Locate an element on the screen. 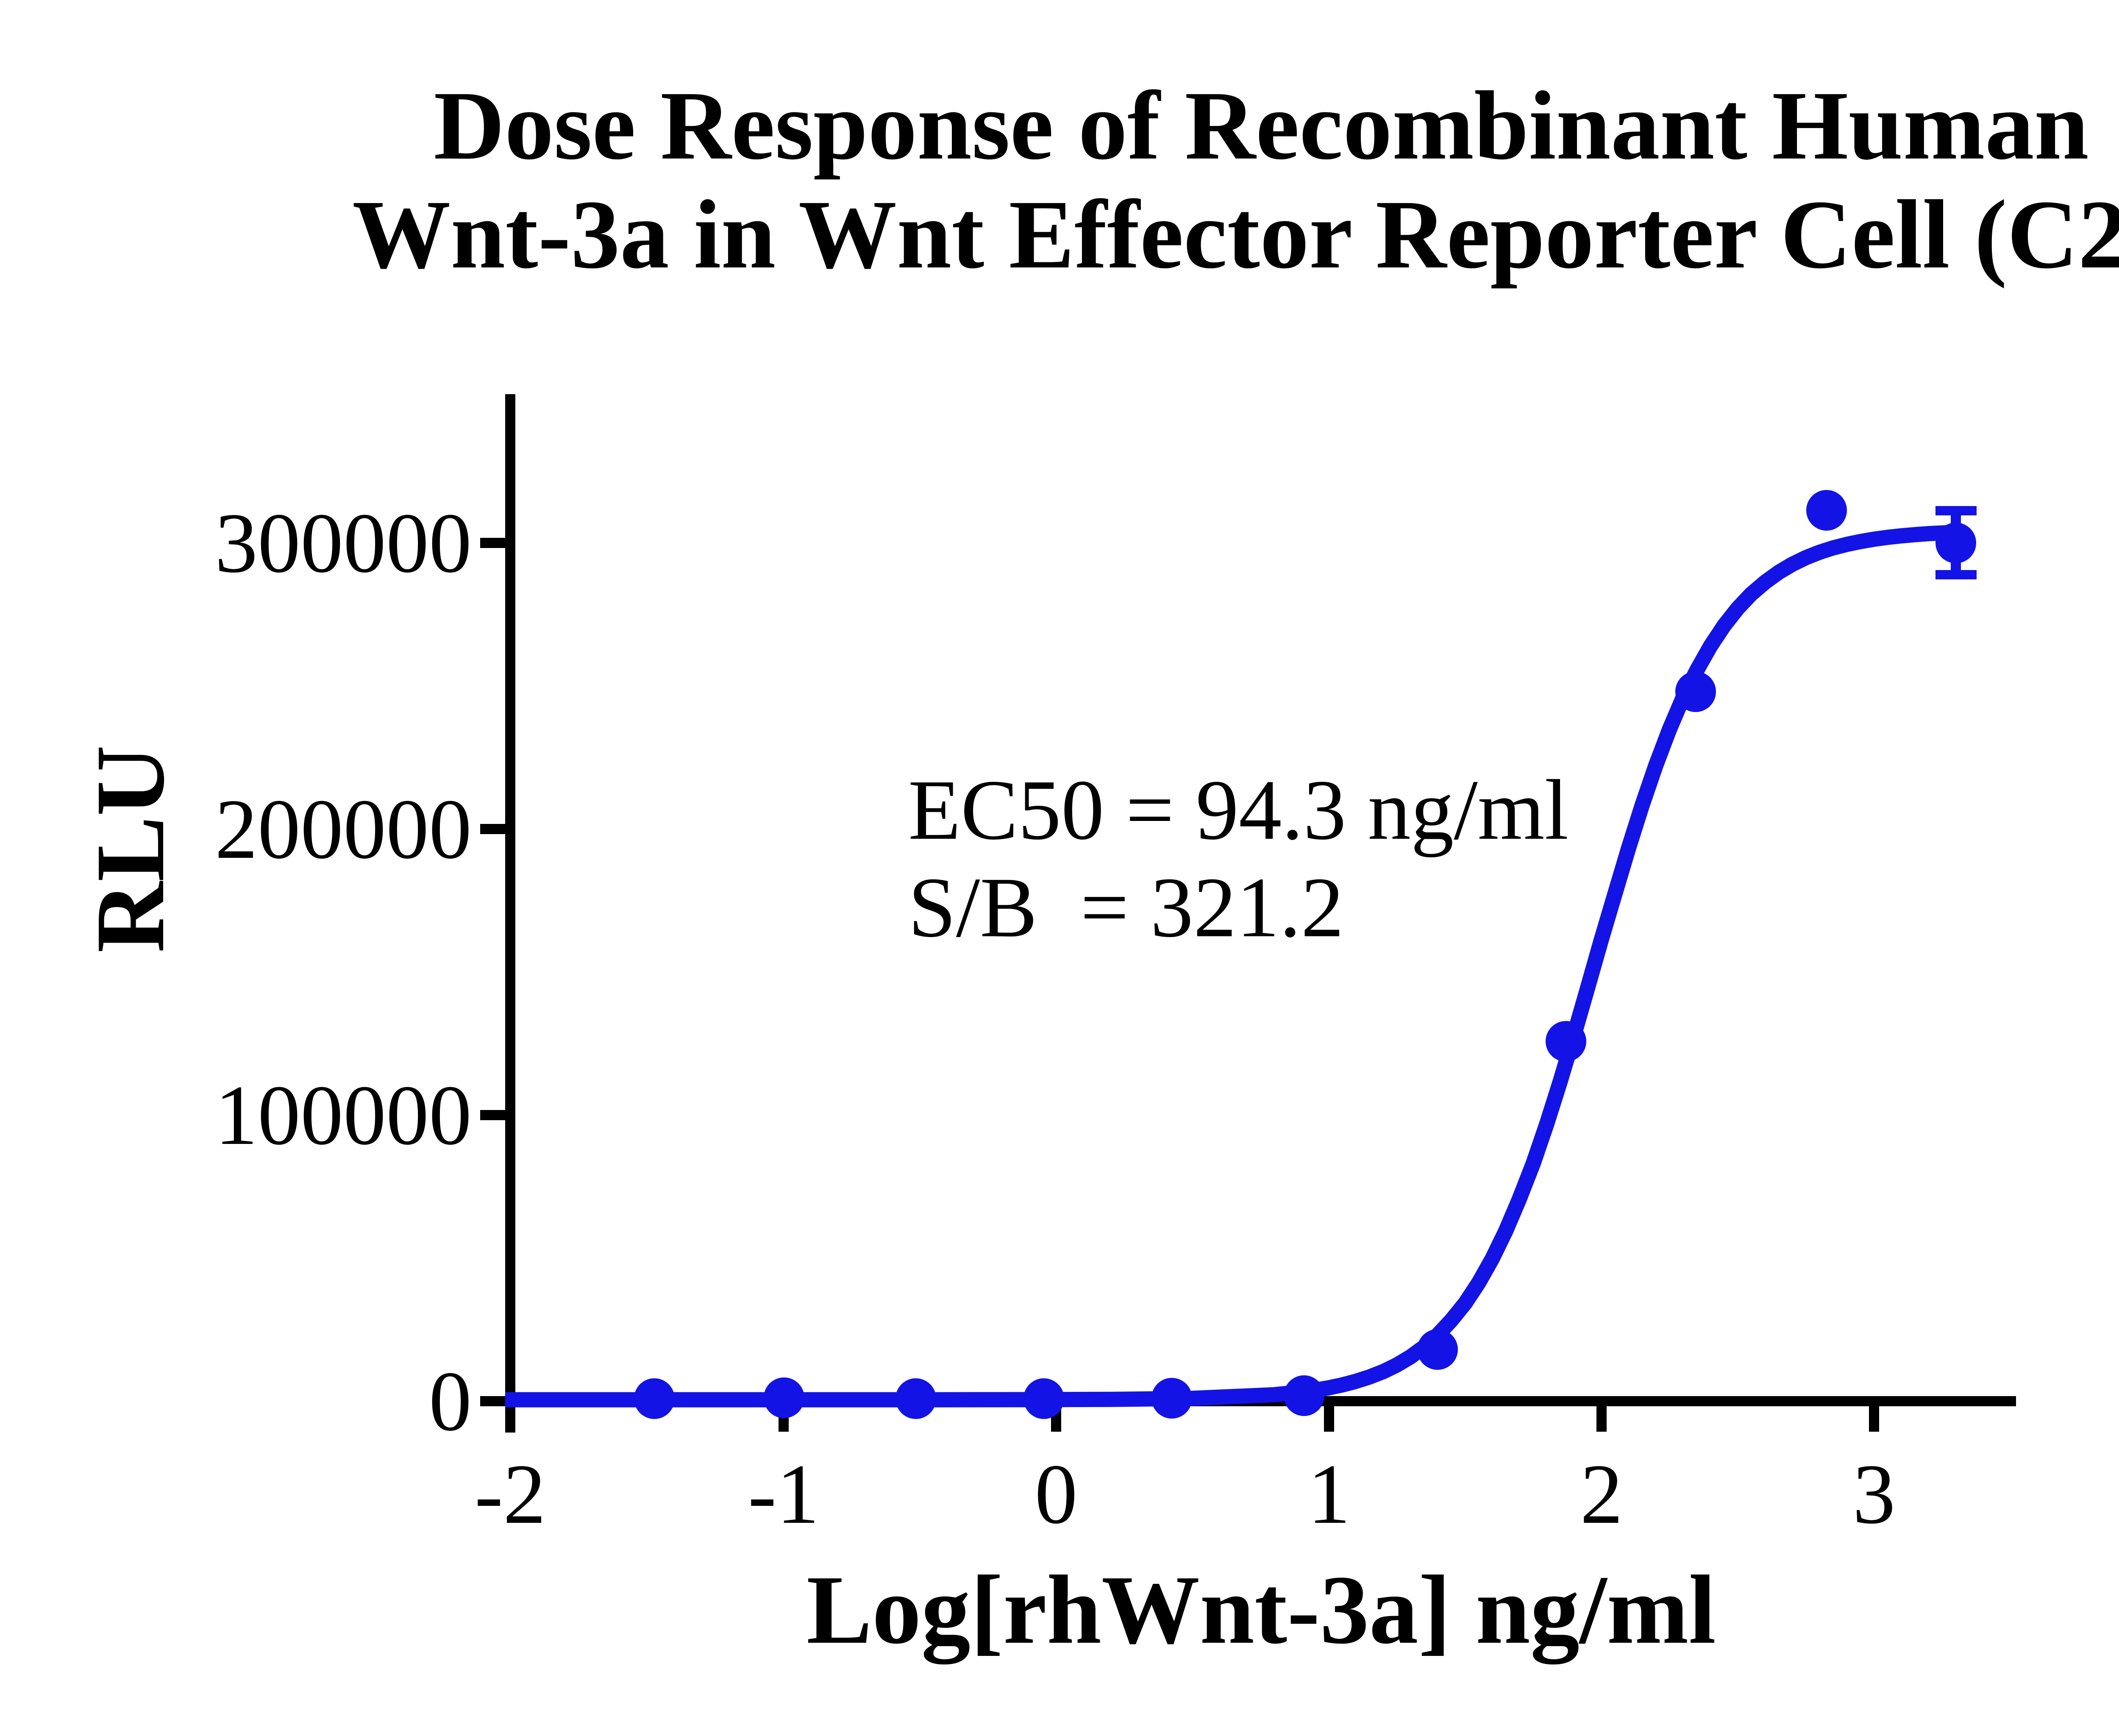 Image resolution: width=2119 pixels, height=1736 pixels. svg-text: EC50 = 94.3 ng/ml is located at coordinates (1238, 809).